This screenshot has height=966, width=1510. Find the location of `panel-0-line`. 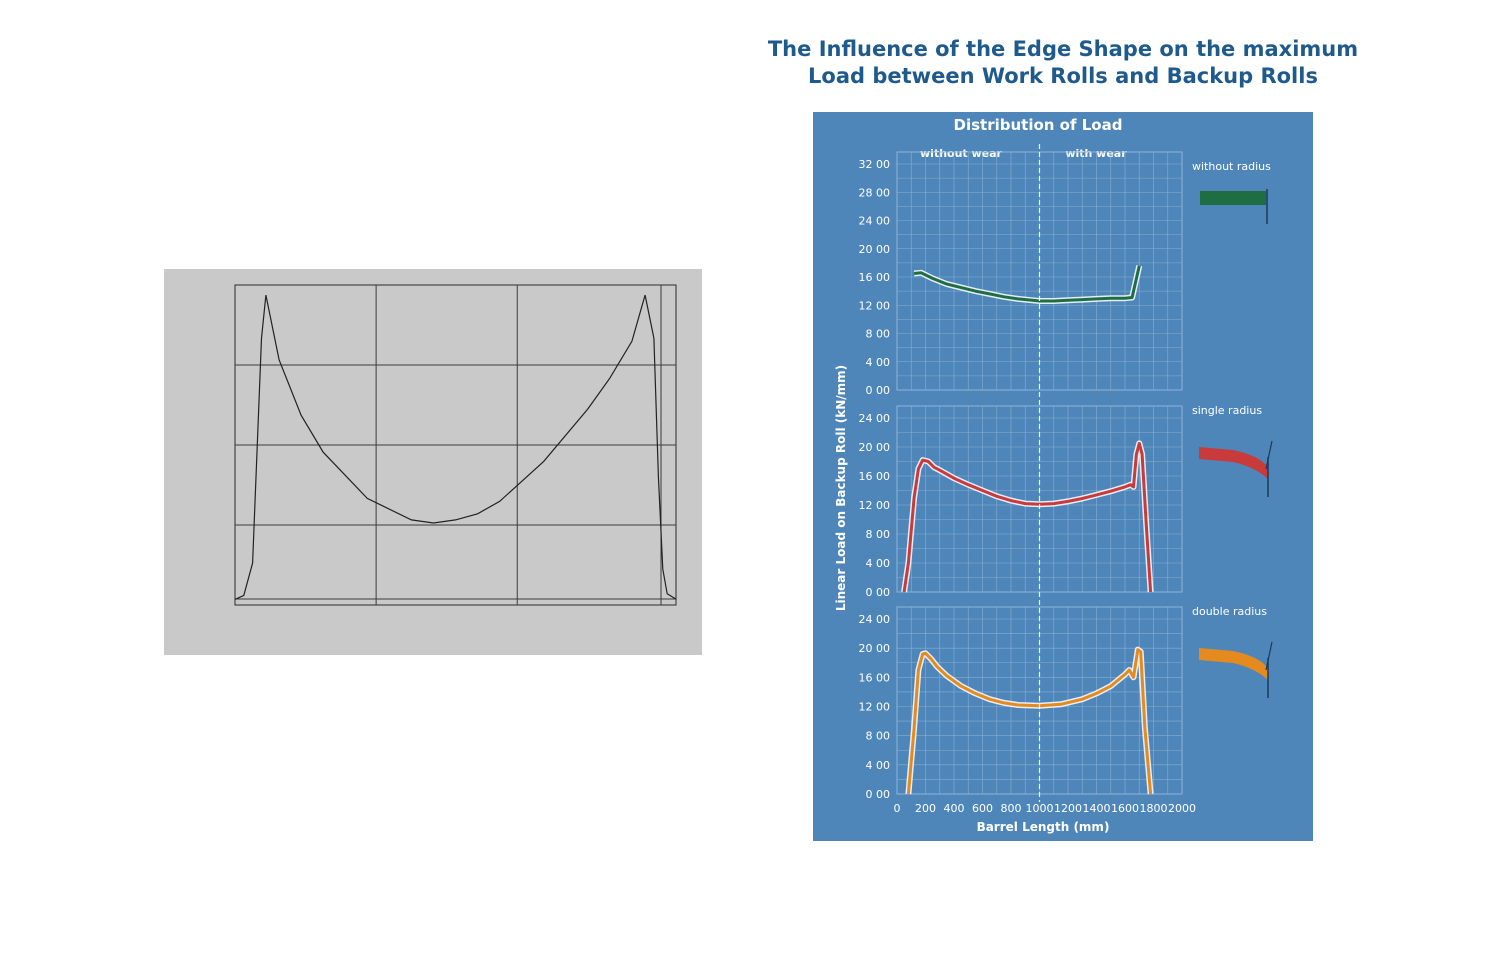

panel-0-line is located at coordinates (1027, 284).